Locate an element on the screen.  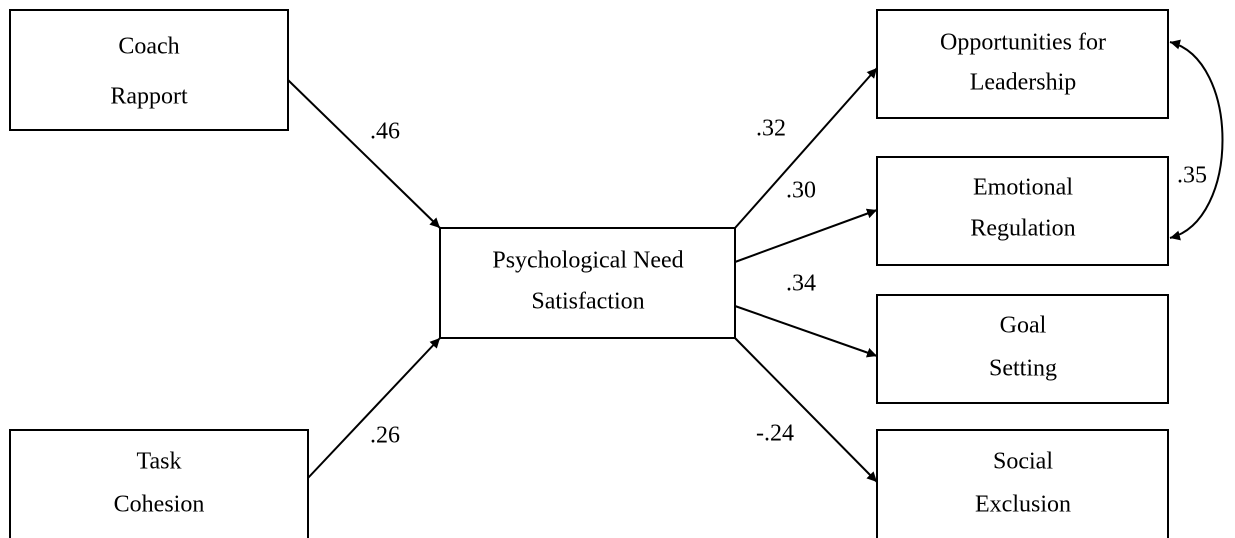
correlation-arrow is located at coordinates (1196, 140).